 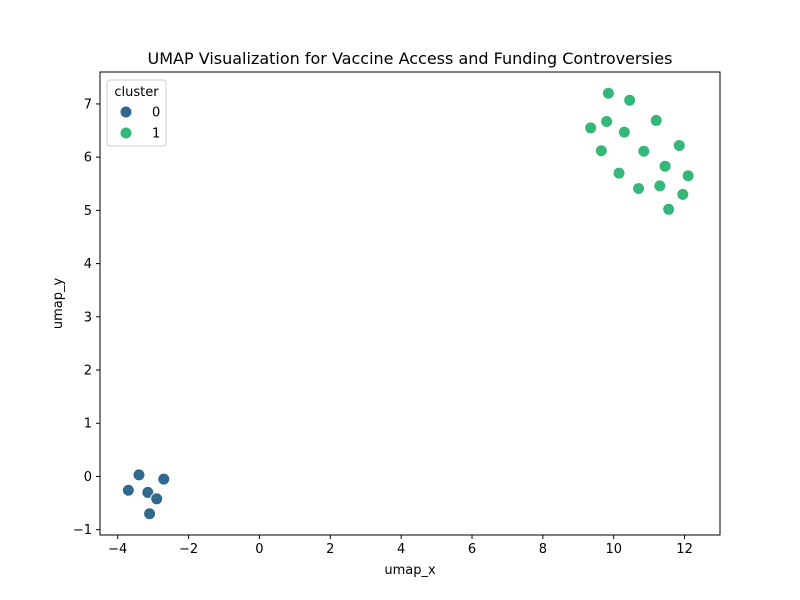 I want to click on y-tick-label: 1, so click(x=88, y=424).